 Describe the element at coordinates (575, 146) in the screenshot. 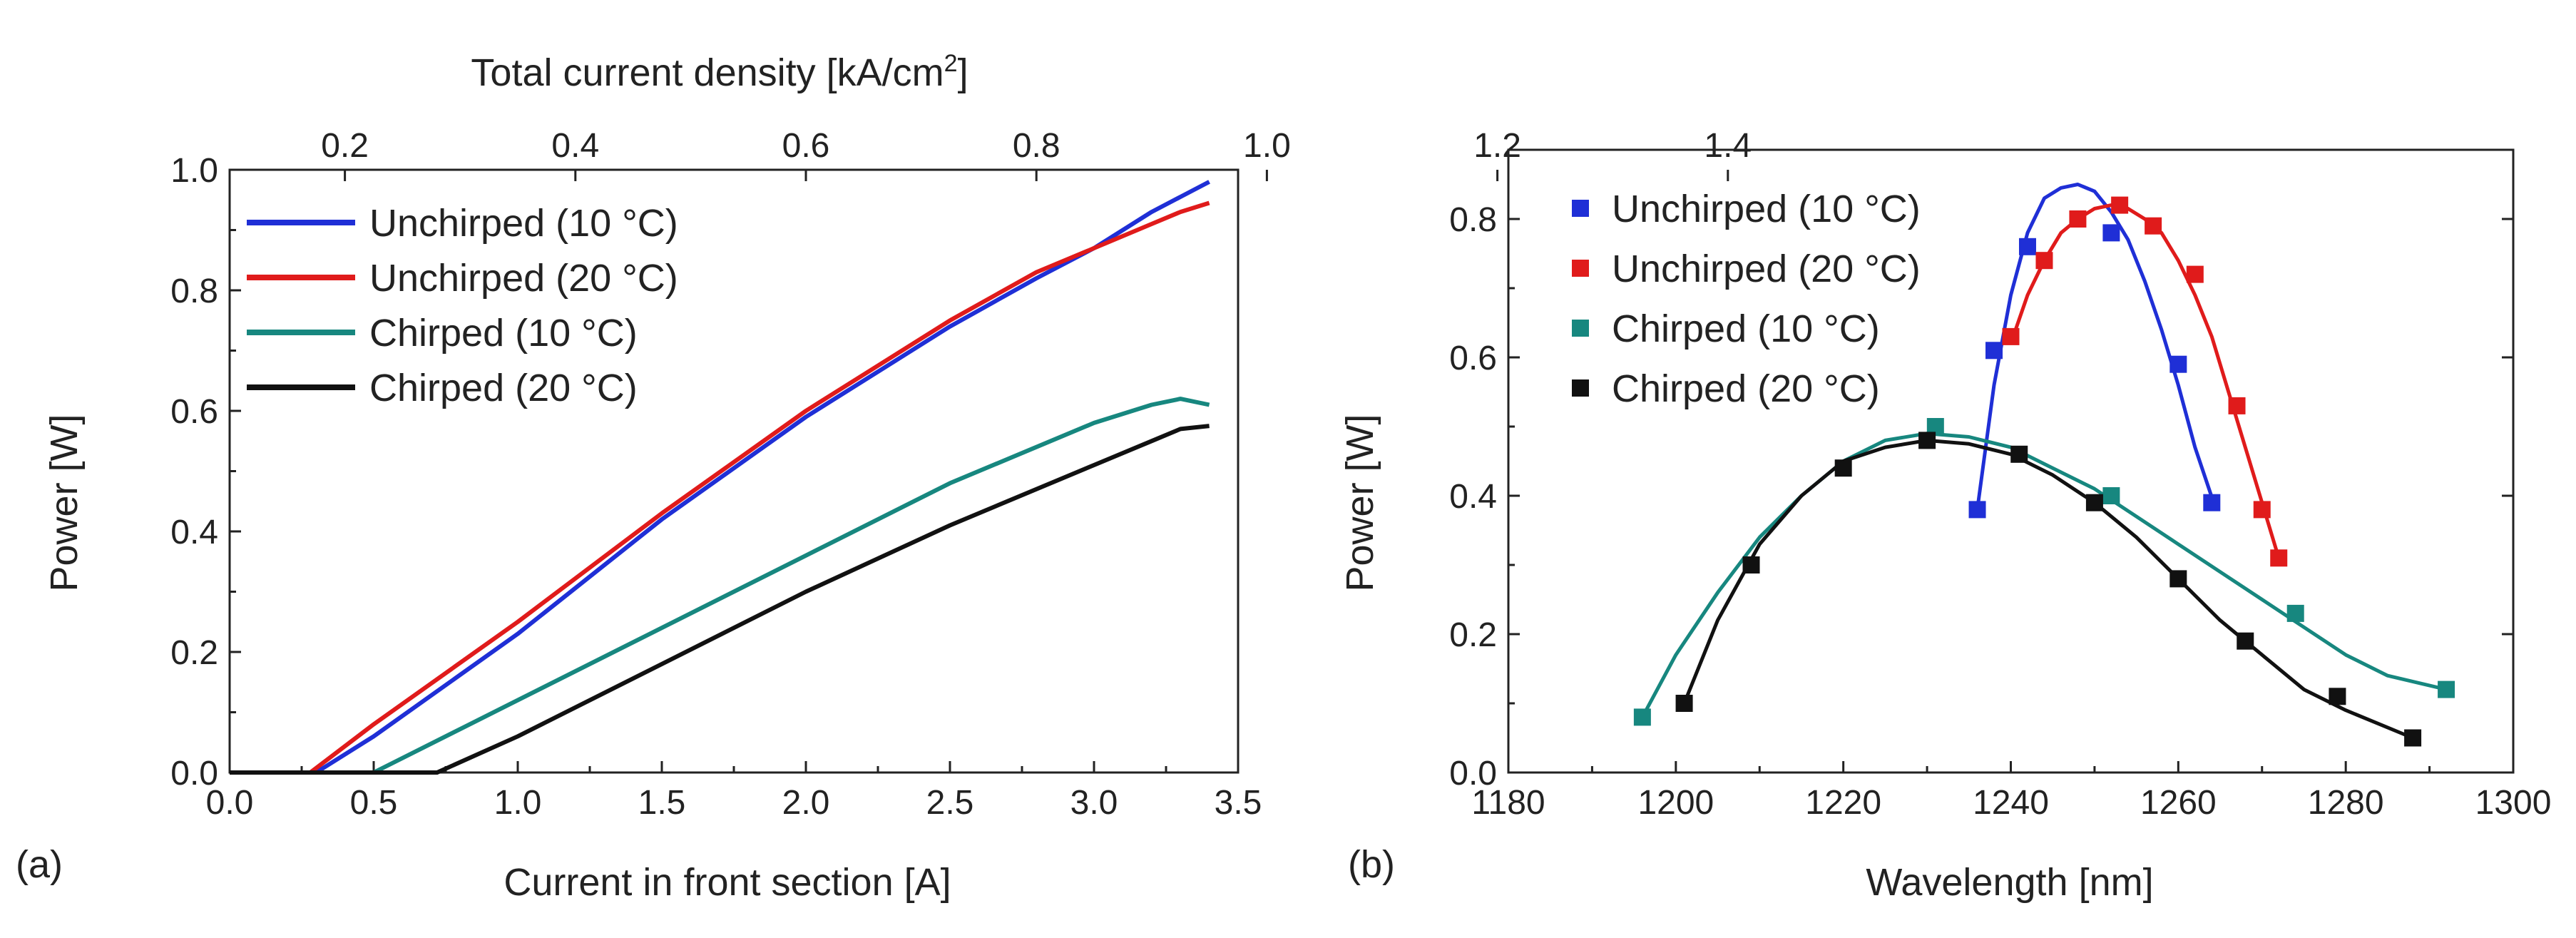

I see `panel-a-top-tick-label: 0.4` at that location.